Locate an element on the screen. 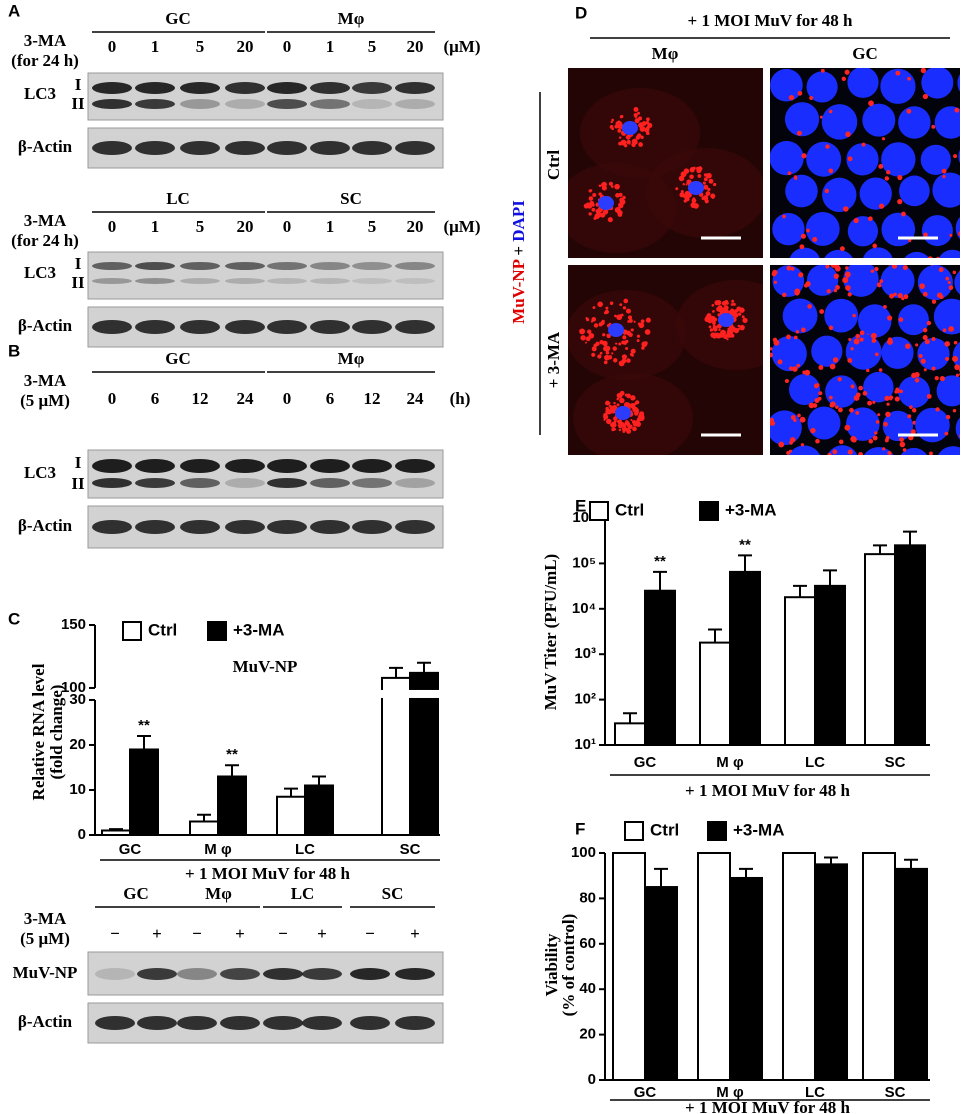  lane-label: 0 is located at coordinates (112, 398).